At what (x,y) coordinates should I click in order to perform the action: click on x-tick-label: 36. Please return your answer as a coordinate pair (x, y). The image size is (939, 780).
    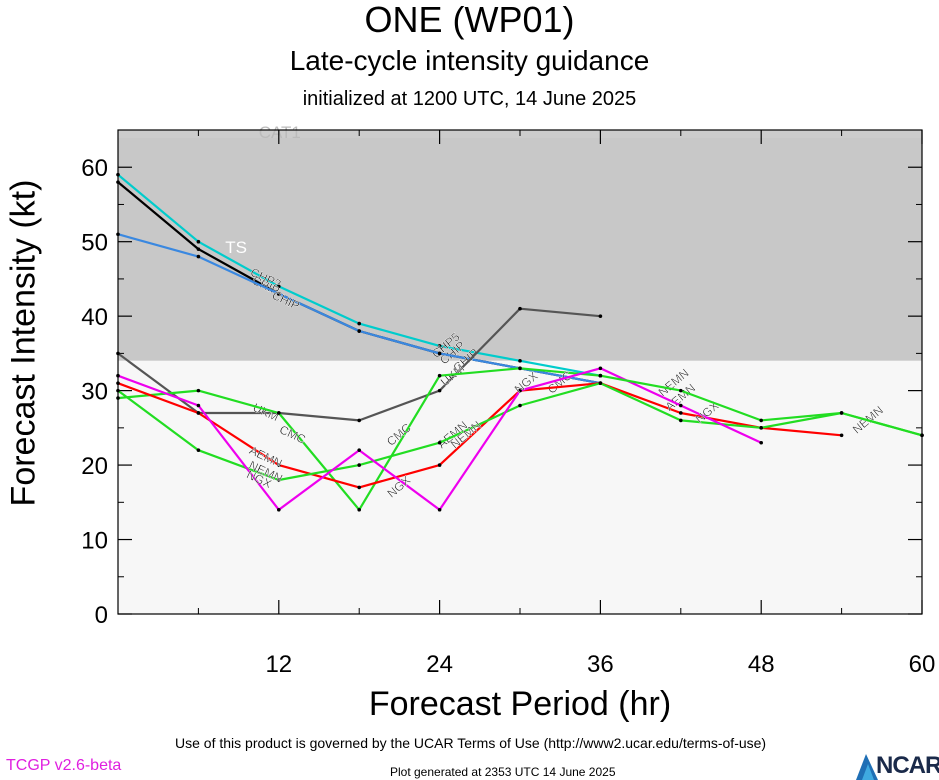
    Looking at the image, I should click on (600, 664).